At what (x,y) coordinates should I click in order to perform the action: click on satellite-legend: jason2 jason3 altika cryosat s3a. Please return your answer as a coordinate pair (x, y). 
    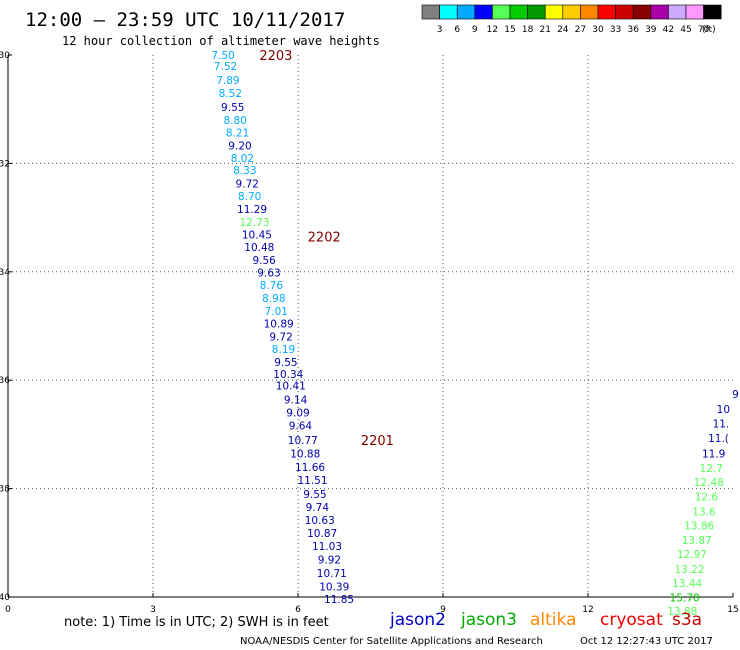
    Looking at the image, I should click on (545, 620).